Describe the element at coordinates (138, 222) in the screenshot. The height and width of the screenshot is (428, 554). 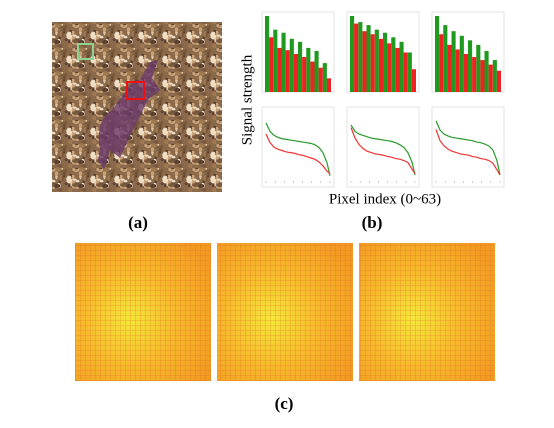
I see `panel-label: (a)` at that location.